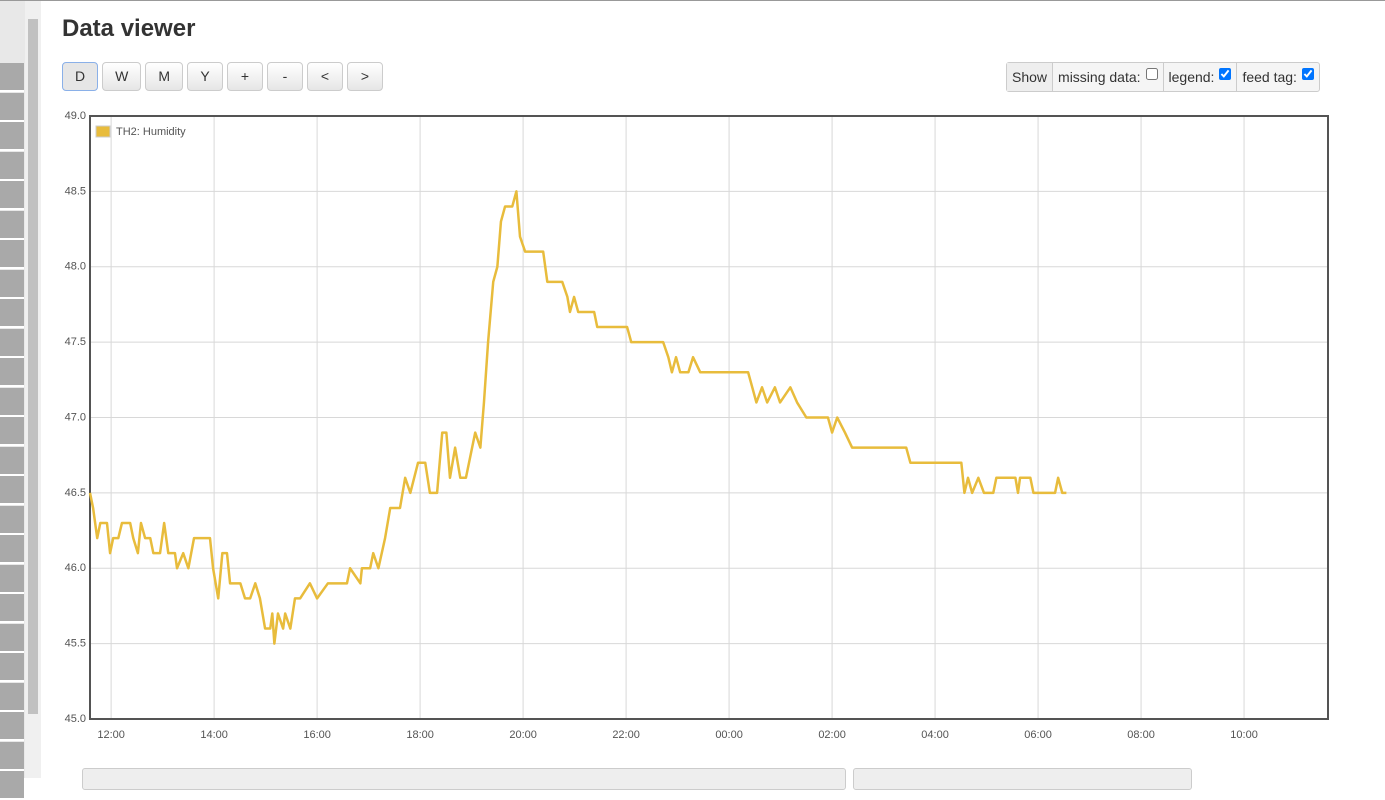  What do you see at coordinates (75, 719) in the screenshot?
I see `y-tick-label: 45.0` at bounding box center [75, 719].